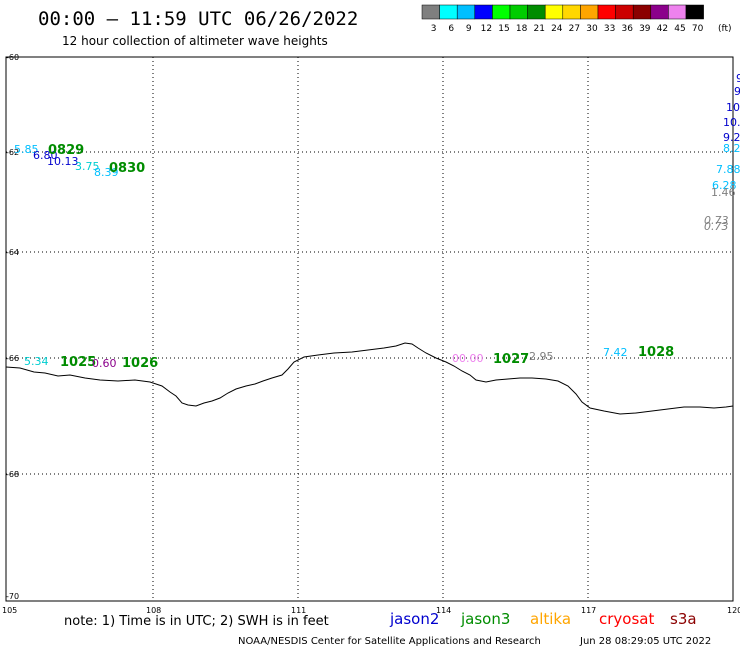 Image resolution: width=740 pixels, height=650 pixels. Describe the element at coordinates (662, 29) in the screenshot. I see `legend-tick-label: 42` at that location.